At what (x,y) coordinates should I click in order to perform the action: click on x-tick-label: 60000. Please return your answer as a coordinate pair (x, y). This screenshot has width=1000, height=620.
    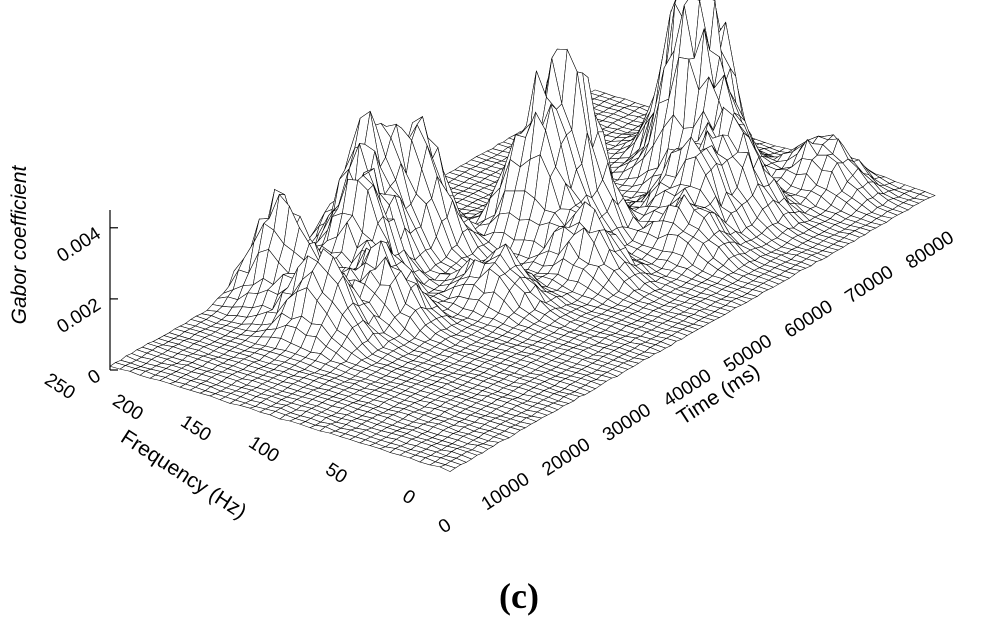
    Looking at the image, I should click on (809, 319).